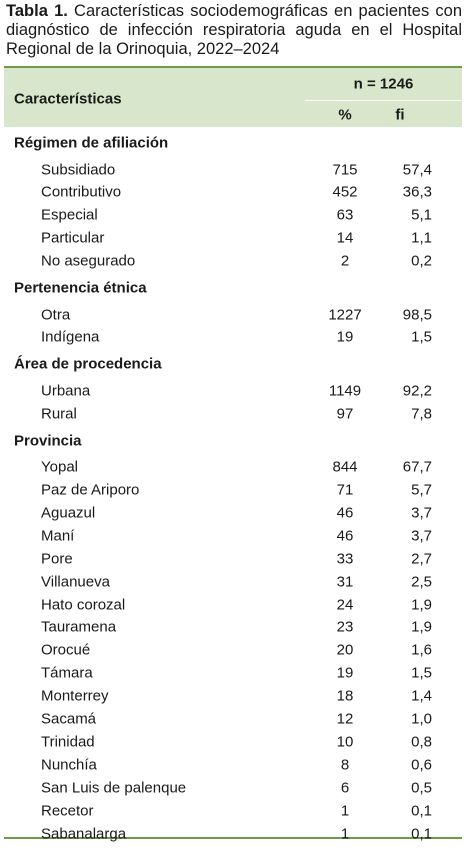  Describe the element at coordinates (37, 11) in the screenshot. I see `caption-label: Tabla 1.` at that location.